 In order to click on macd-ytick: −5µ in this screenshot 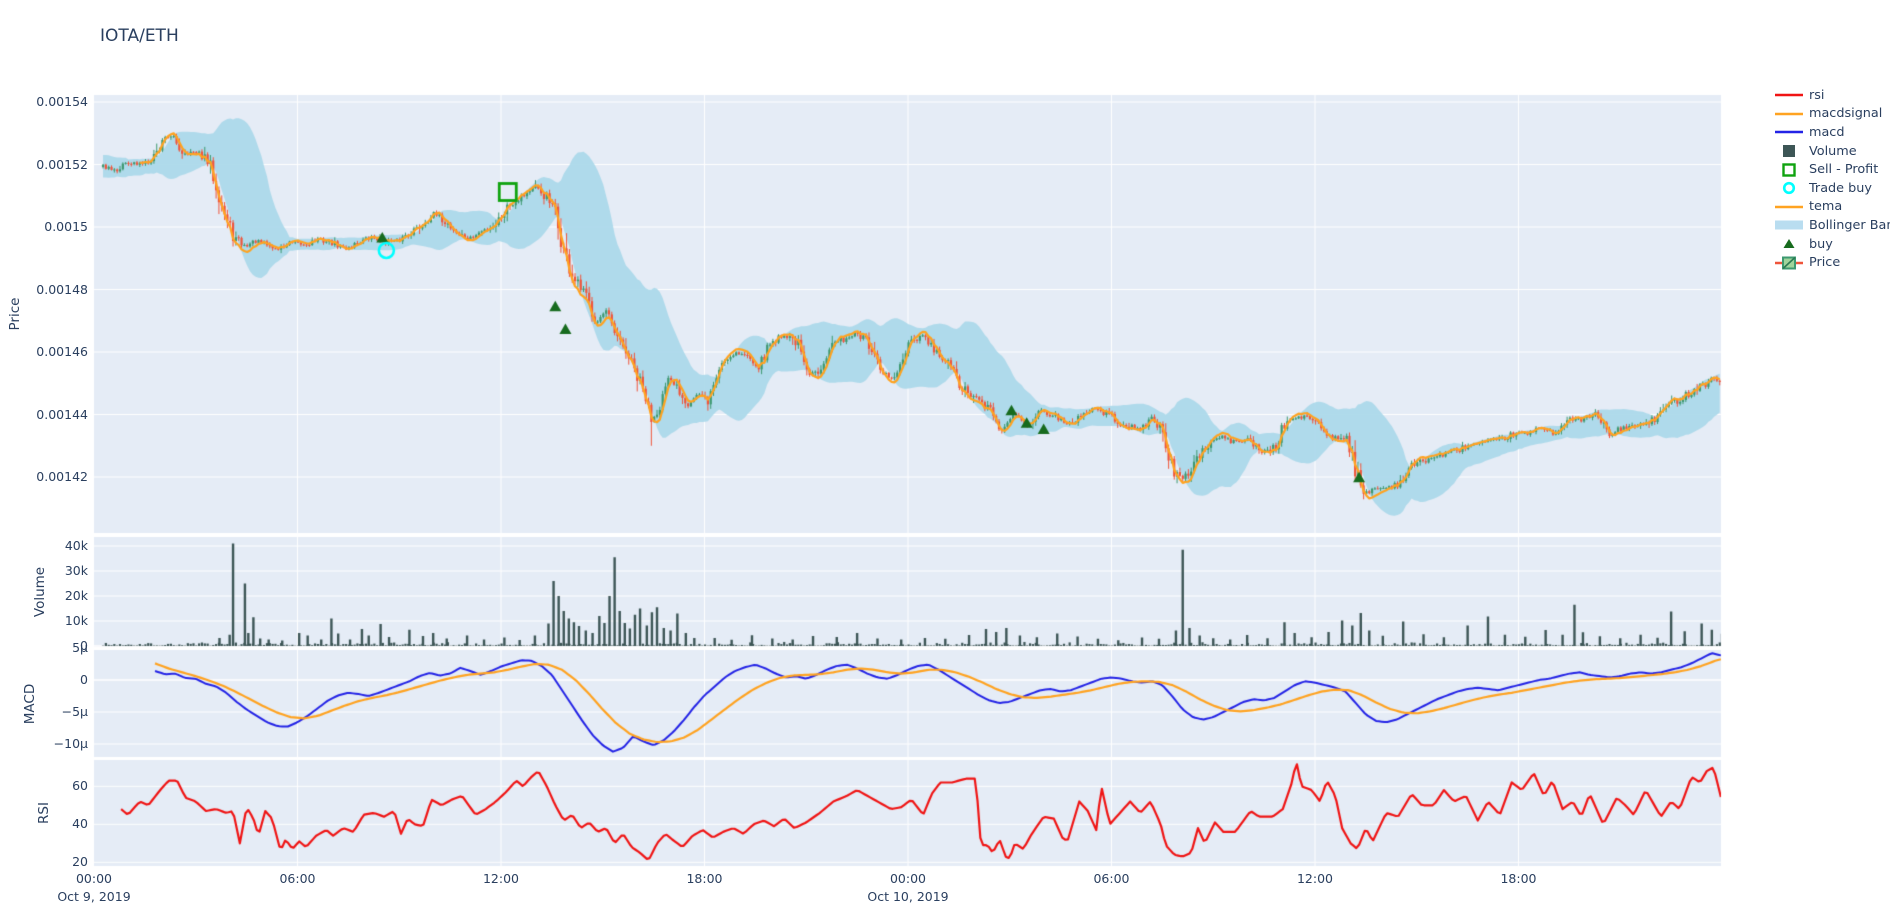, I will do `click(74, 711)`.